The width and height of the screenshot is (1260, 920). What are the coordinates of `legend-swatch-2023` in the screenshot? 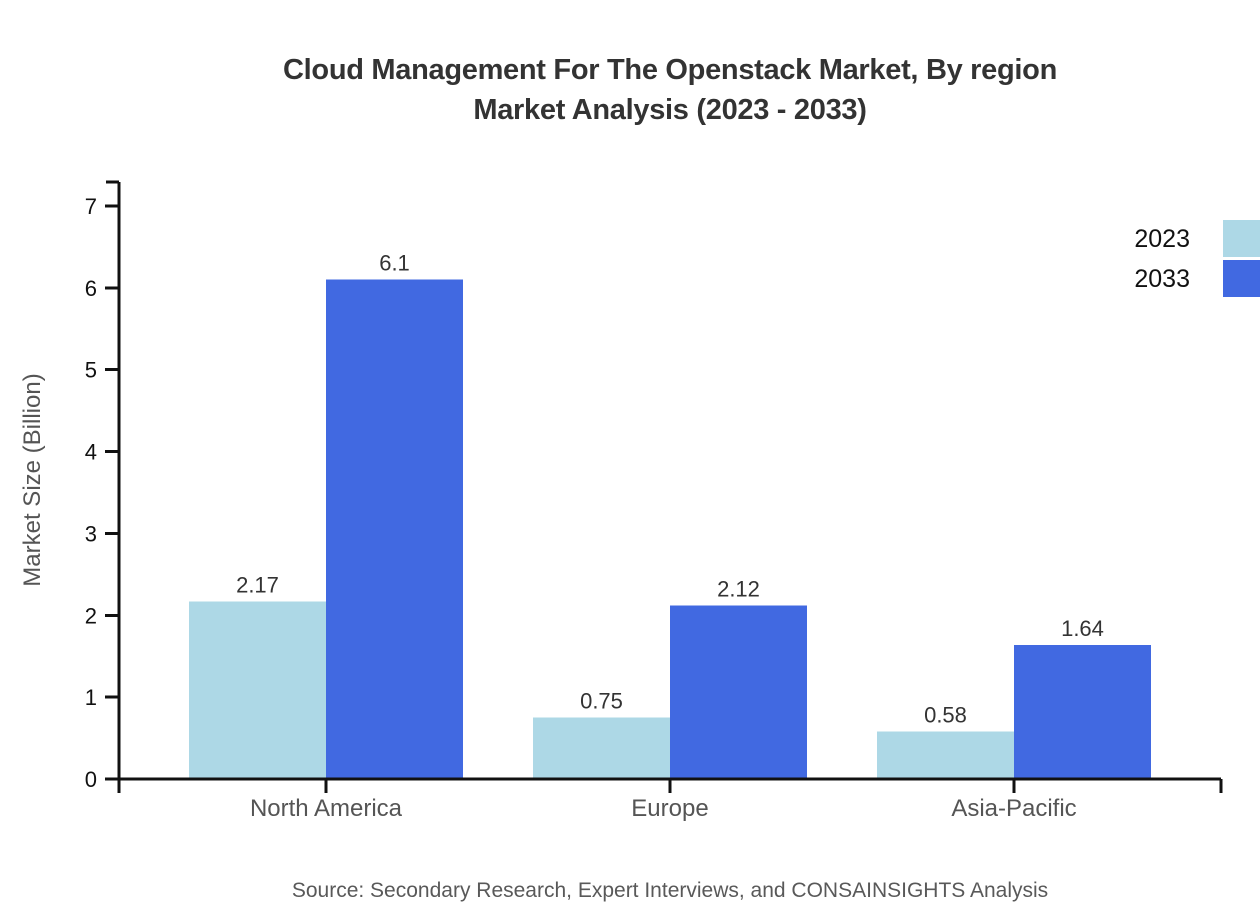 It's located at (1241, 238).